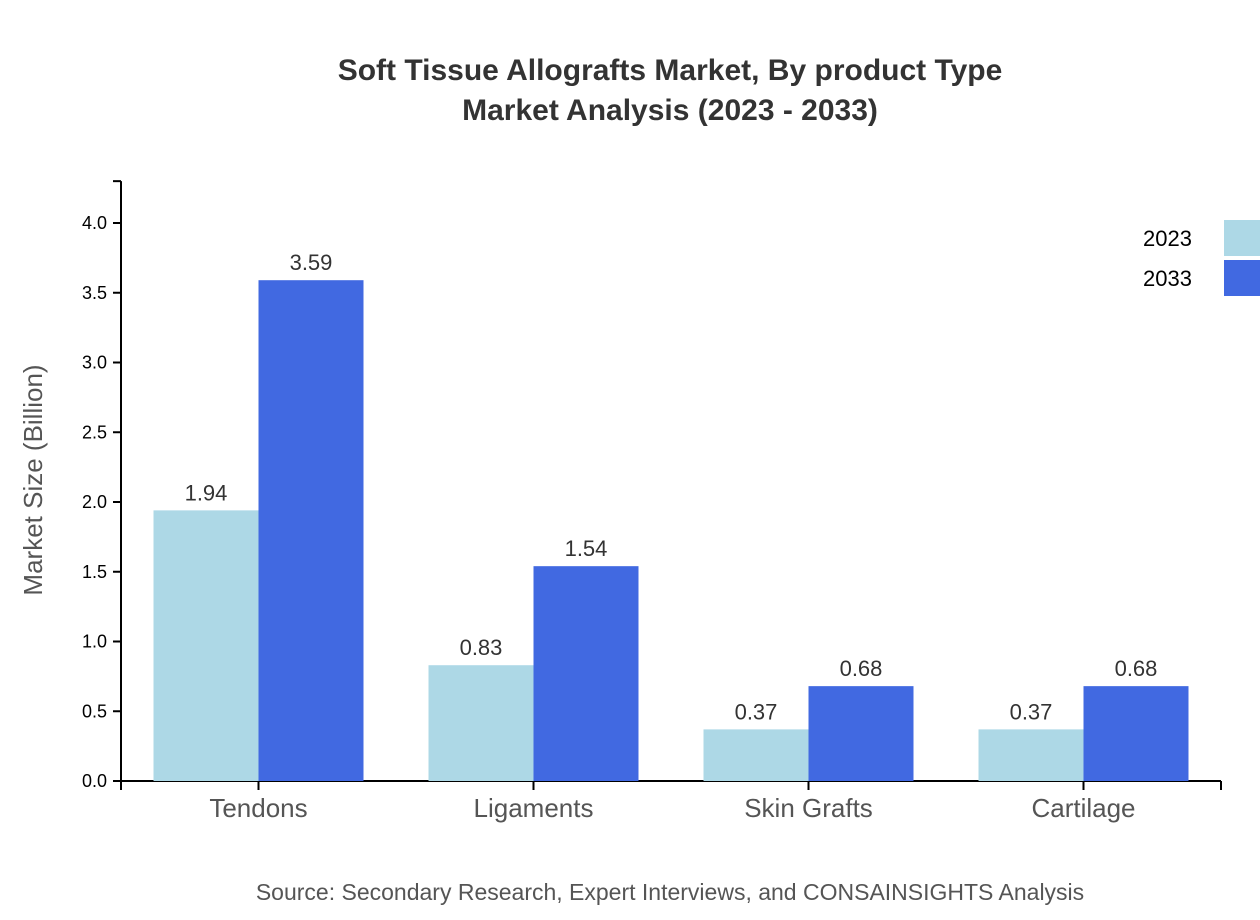 The height and width of the screenshot is (920, 1260). I want to click on legend-label: 2023, so click(1167, 238).